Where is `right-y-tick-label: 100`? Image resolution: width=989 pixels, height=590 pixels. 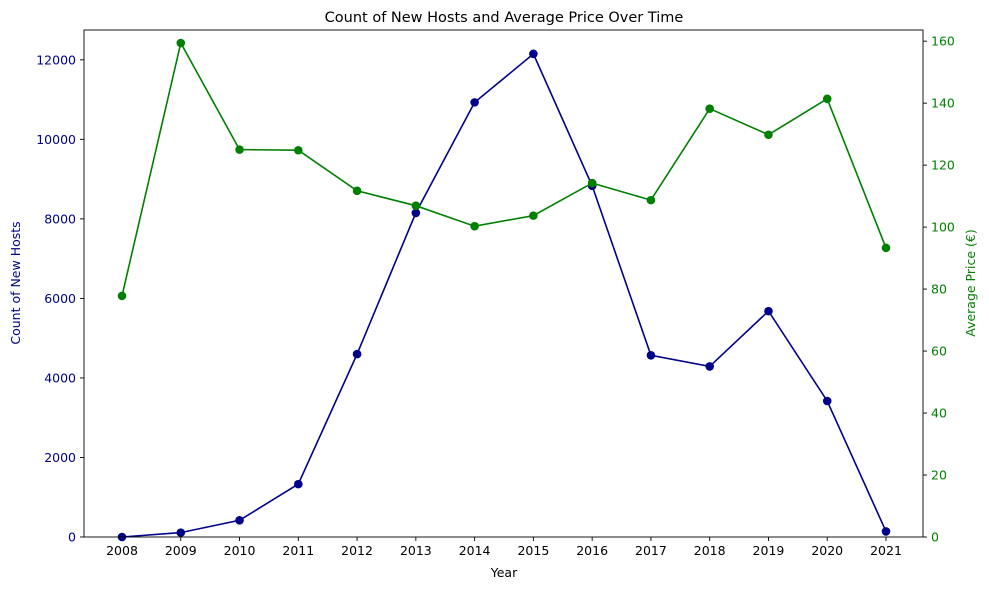 right-y-tick-label: 100 is located at coordinates (943, 227).